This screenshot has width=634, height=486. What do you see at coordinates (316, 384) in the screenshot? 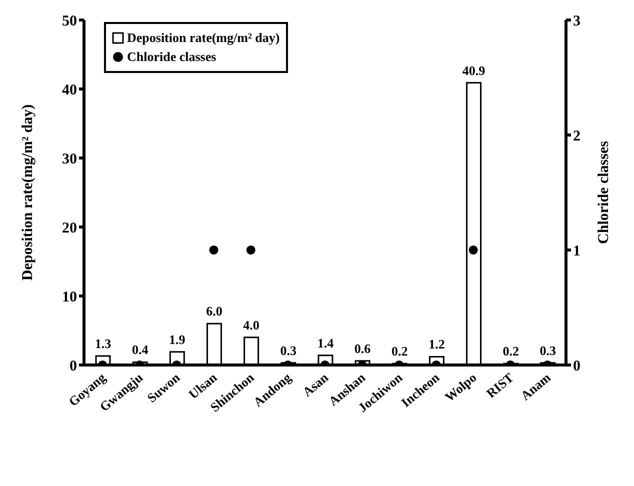
I see `x-tick-label: Asan` at bounding box center [316, 384].